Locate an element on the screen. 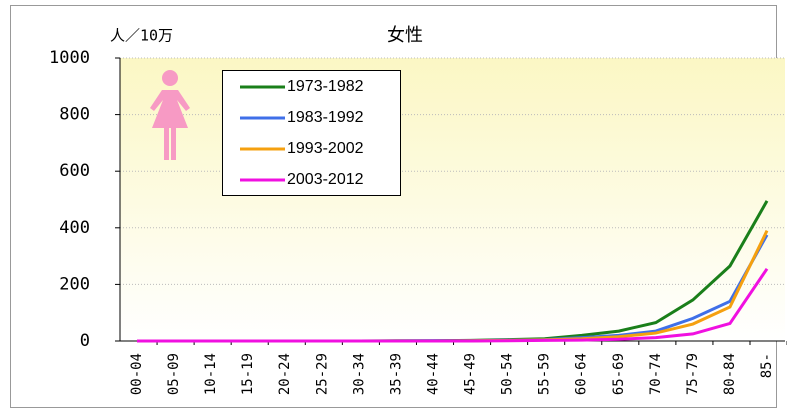 This screenshot has width=787, height=419. x-tick-label: 75-79 is located at coordinates (693, 374).